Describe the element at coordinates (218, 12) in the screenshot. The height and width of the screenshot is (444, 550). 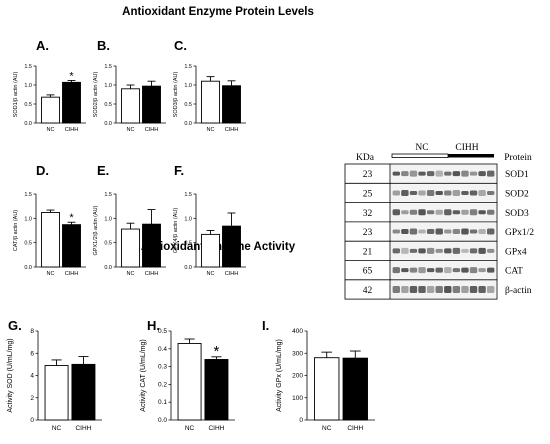
I see `protein-levels-title: Antioxidant Enzyme Protein Levels` at that location.